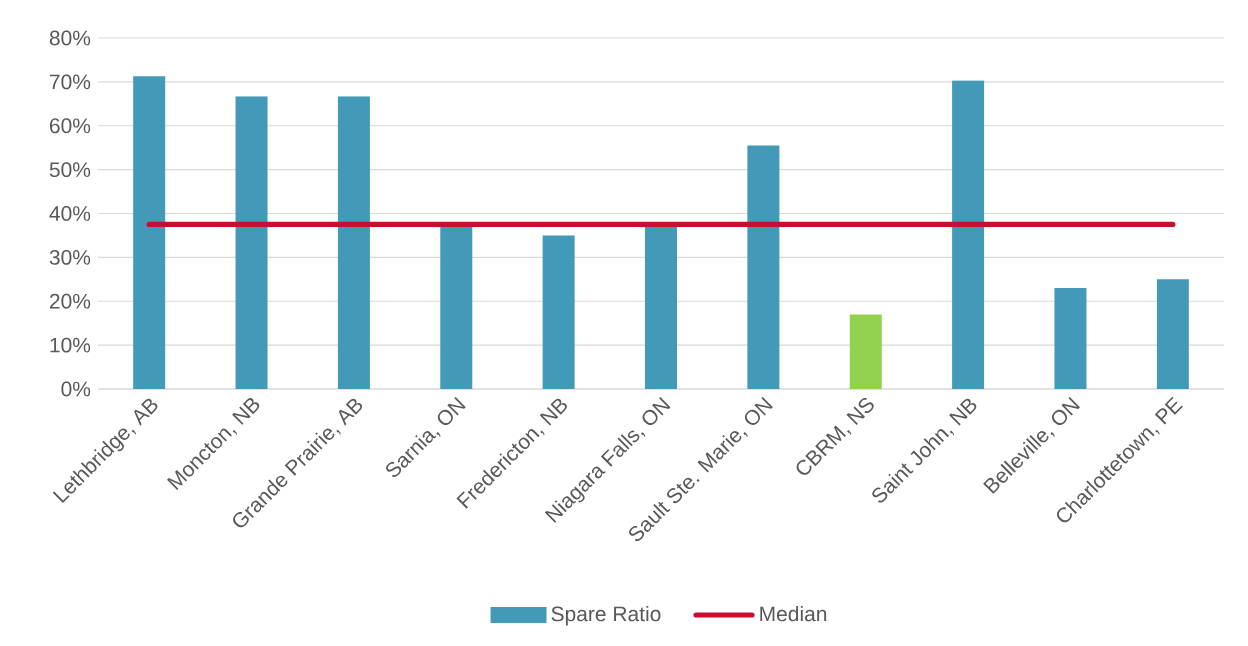  What do you see at coordinates (70, 213) in the screenshot?
I see `y-tick-label: 40%` at bounding box center [70, 213].